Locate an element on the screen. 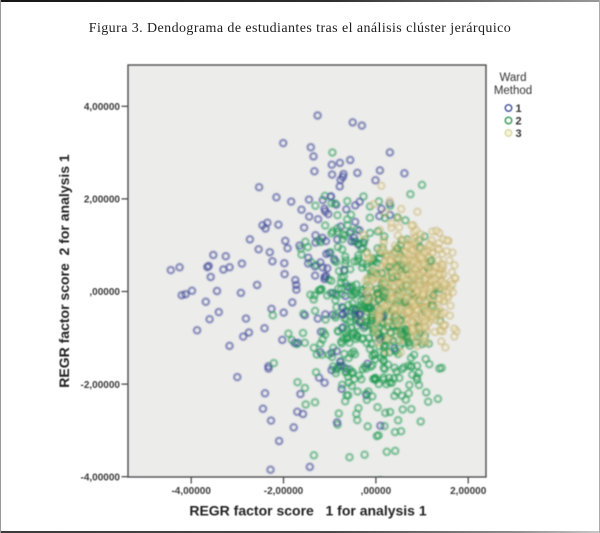 This screenshot has height=533, width=600. svg-text: Method is located at coordinates (513, 91).